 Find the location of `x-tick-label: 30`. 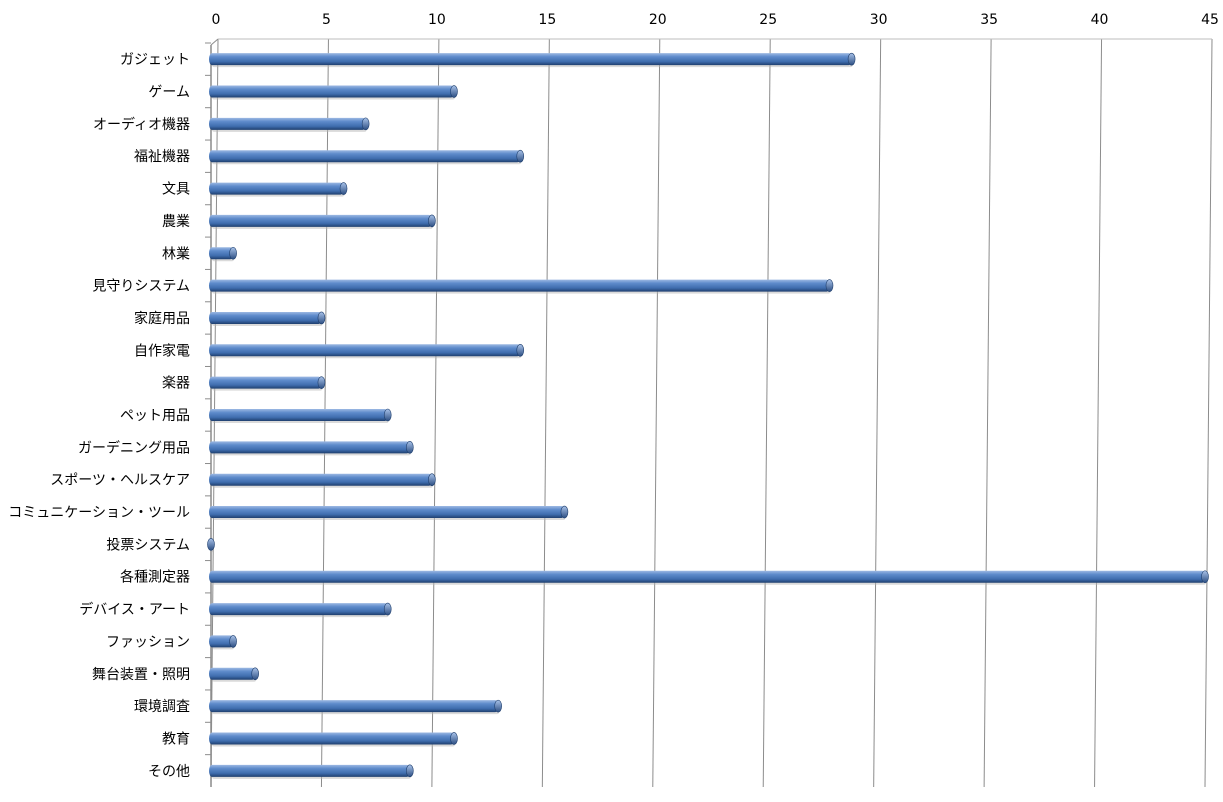

x-tick-label: 30 is located at coordinates (879, 20).